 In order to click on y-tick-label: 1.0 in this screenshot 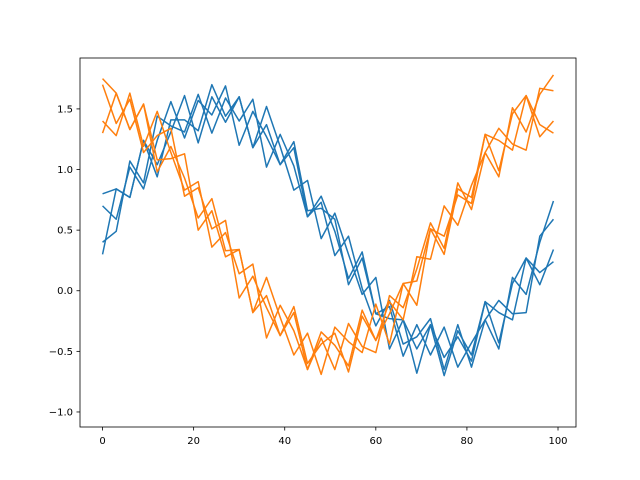, I will do `click(65, 170)`.